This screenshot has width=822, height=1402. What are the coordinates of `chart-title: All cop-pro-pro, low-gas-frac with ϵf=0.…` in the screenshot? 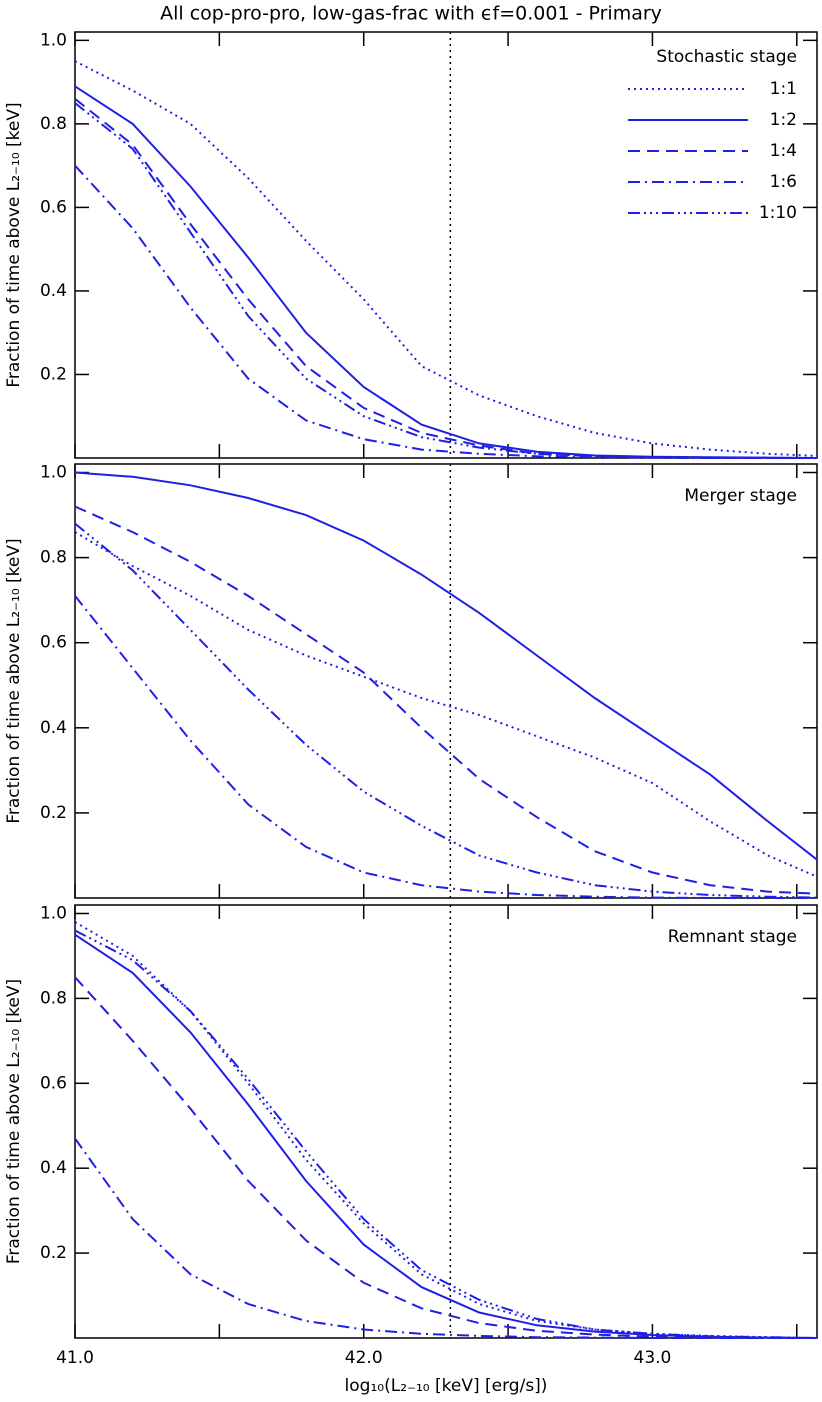 It's located at (411, 14).